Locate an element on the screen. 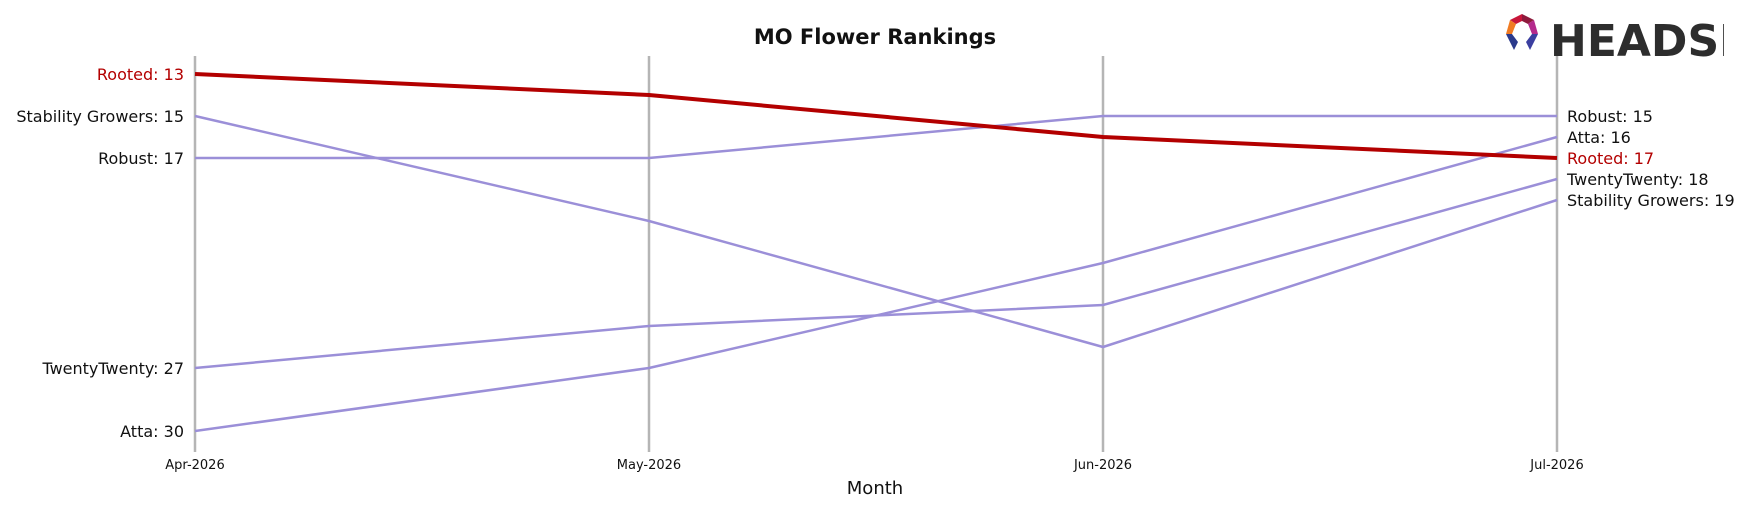 The width and height of the screenshot is (1750, 507). x-tick-labels: Apr-2026 May-2026 Jun-2026 Jul-2026 is located at coordinates (874, 465).